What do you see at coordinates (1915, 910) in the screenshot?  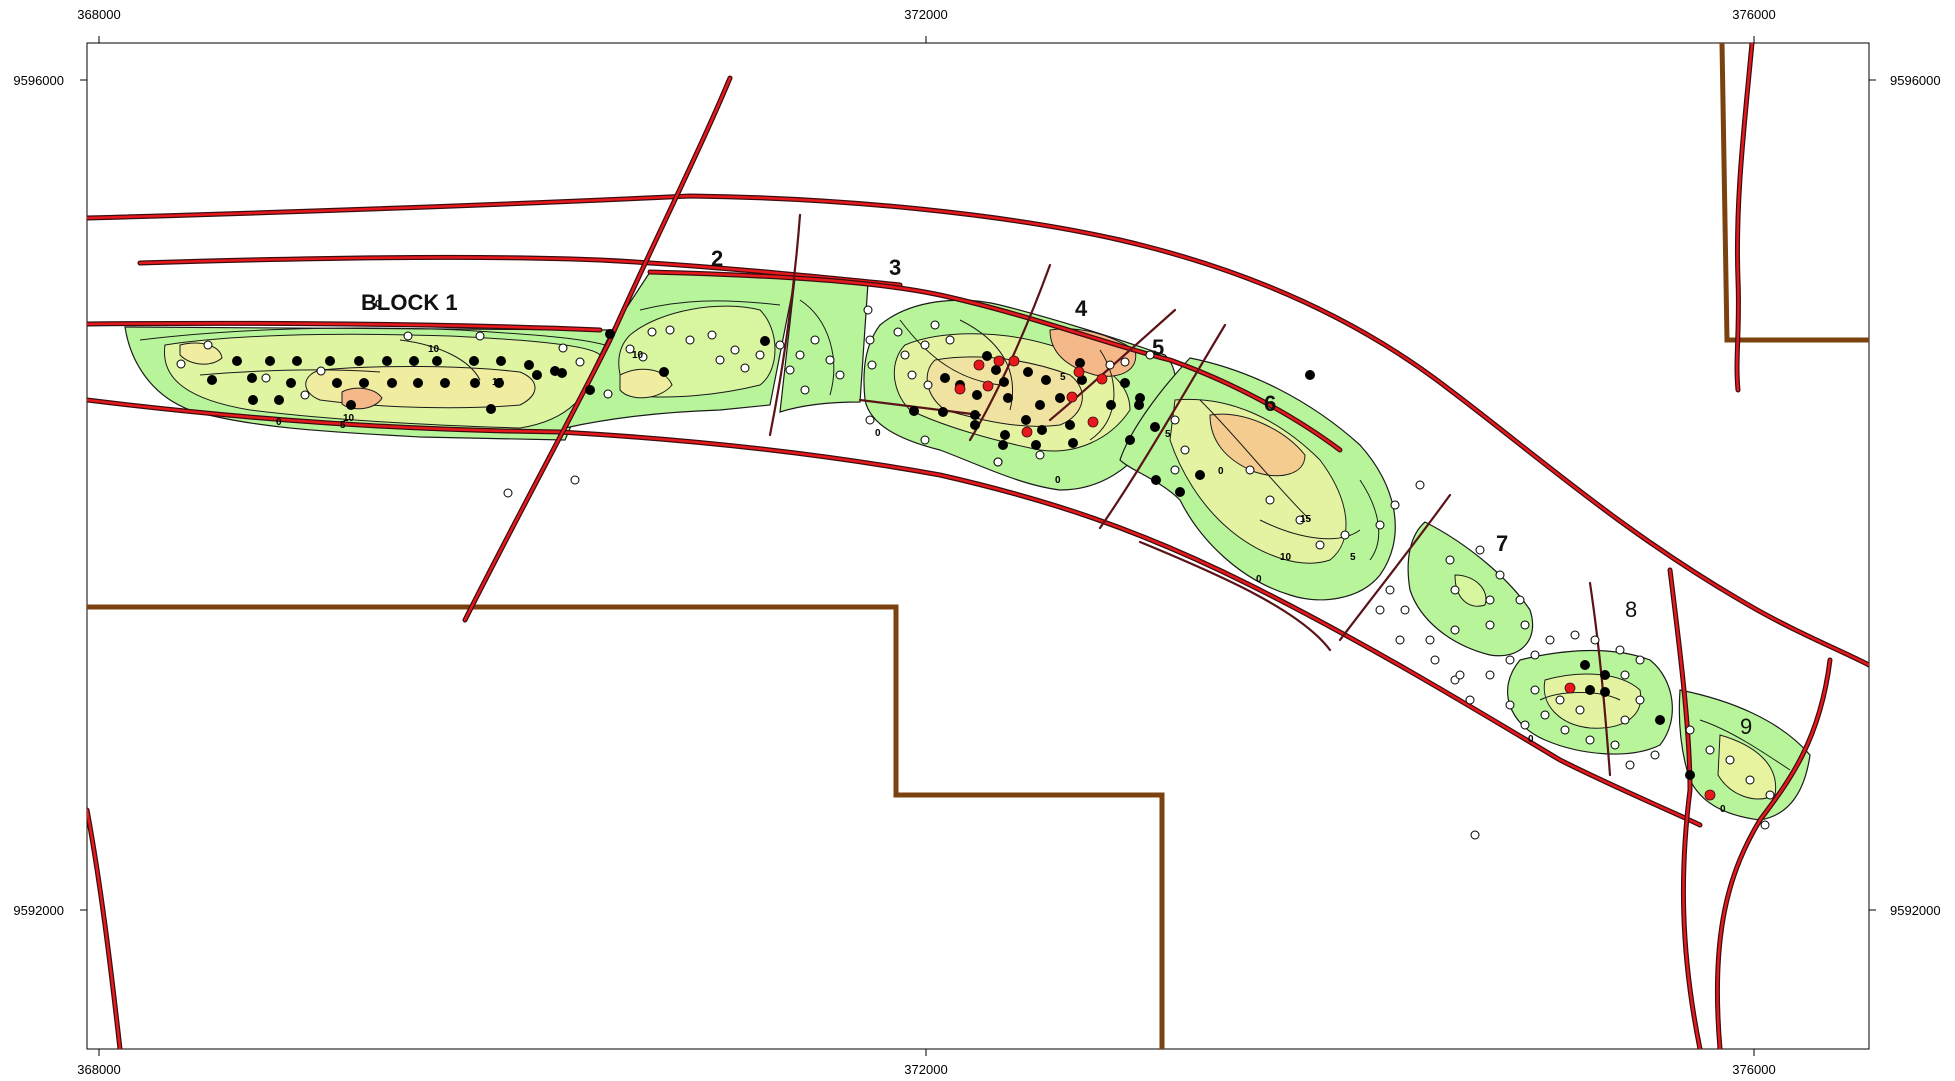 I see `y-tick-right-2: 9592000` at bounding box center [1915, 910].